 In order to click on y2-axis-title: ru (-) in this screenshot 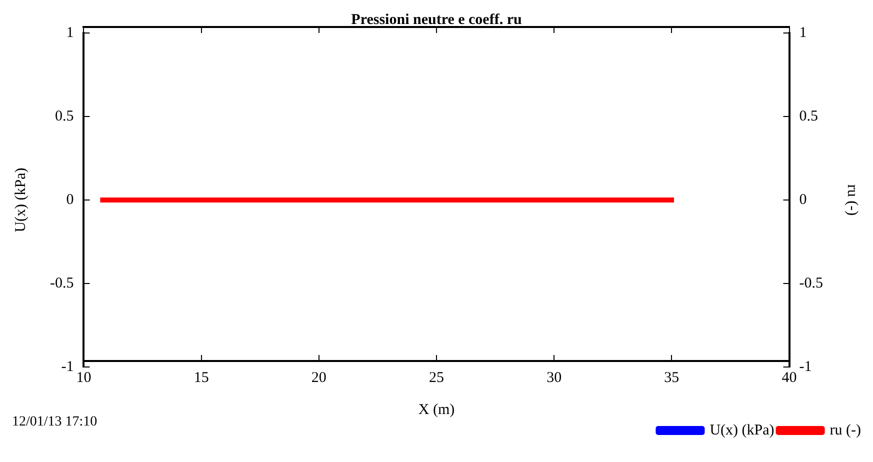, I will do `click(852, 200)`.